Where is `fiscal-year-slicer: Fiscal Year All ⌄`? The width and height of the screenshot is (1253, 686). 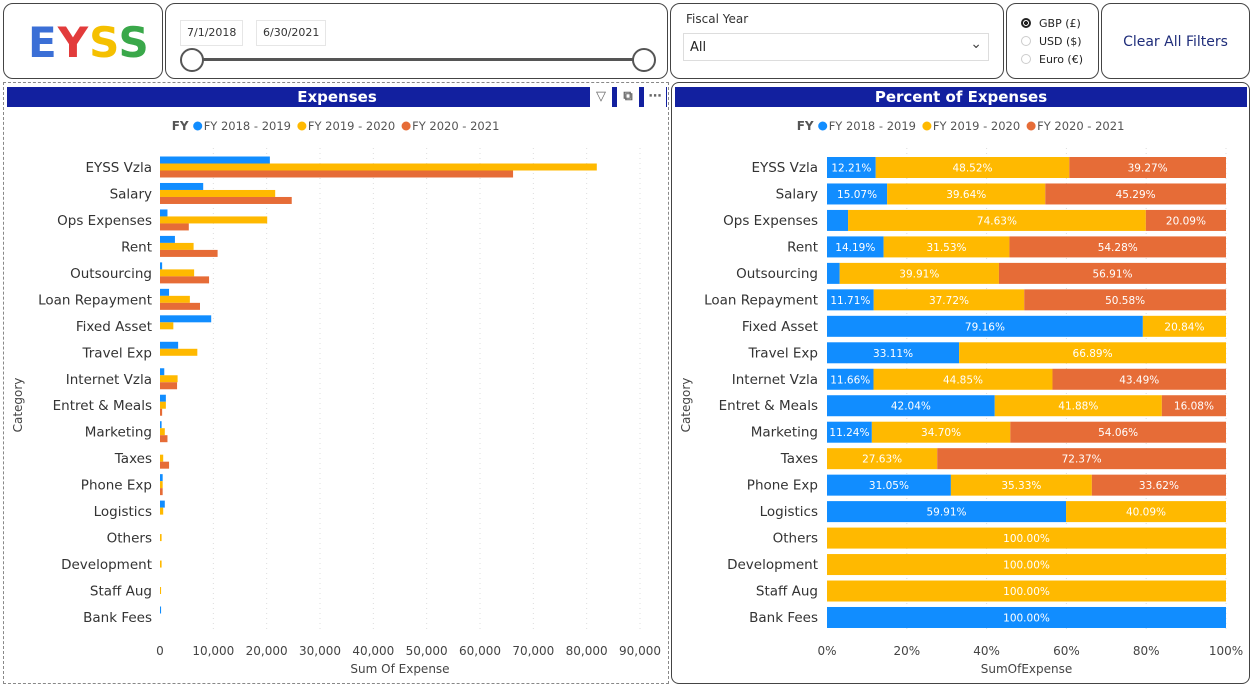
fiscal-year-slicer: Fiscal Year All ⌄ is located at coordinates (837, 41).